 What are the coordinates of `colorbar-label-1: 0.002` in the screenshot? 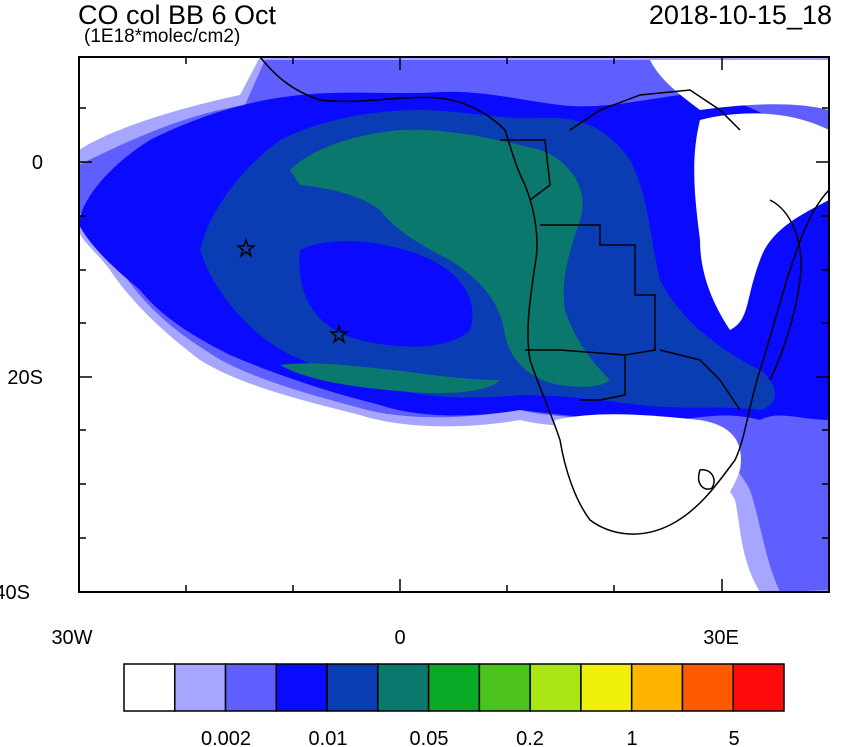 It's located at (226, 737).